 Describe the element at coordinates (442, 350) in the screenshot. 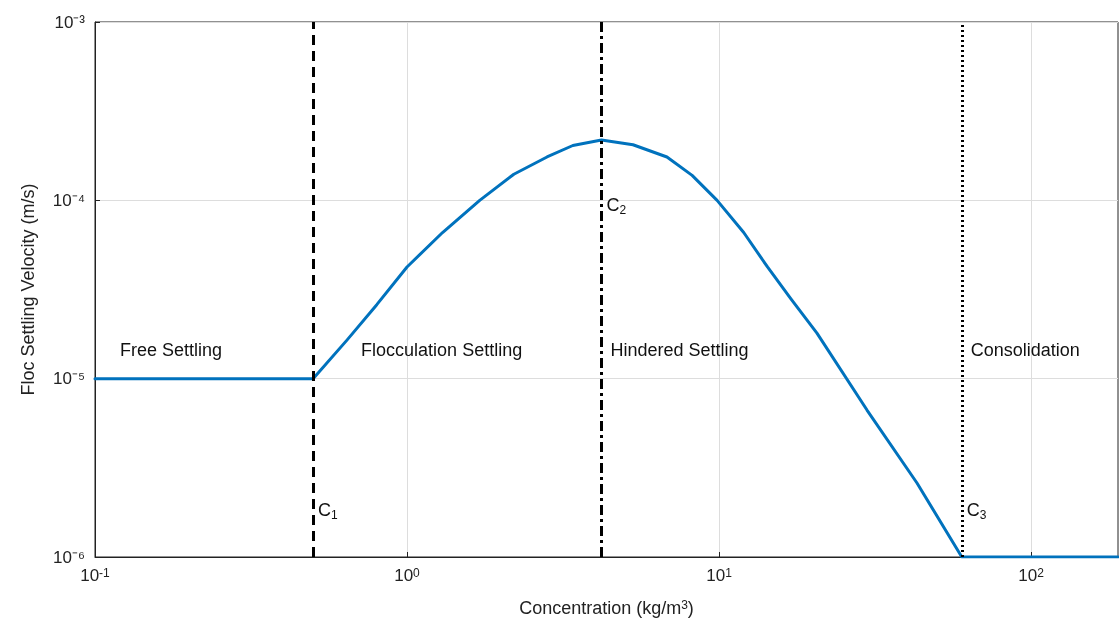

I see `annotation: Flocculation Settling` at that location.